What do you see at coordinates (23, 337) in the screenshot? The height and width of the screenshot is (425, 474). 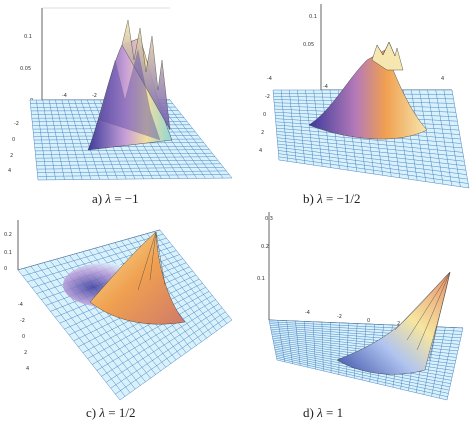 I see `panel-c-ytick-2: 0` at bounding box center [23, 337].